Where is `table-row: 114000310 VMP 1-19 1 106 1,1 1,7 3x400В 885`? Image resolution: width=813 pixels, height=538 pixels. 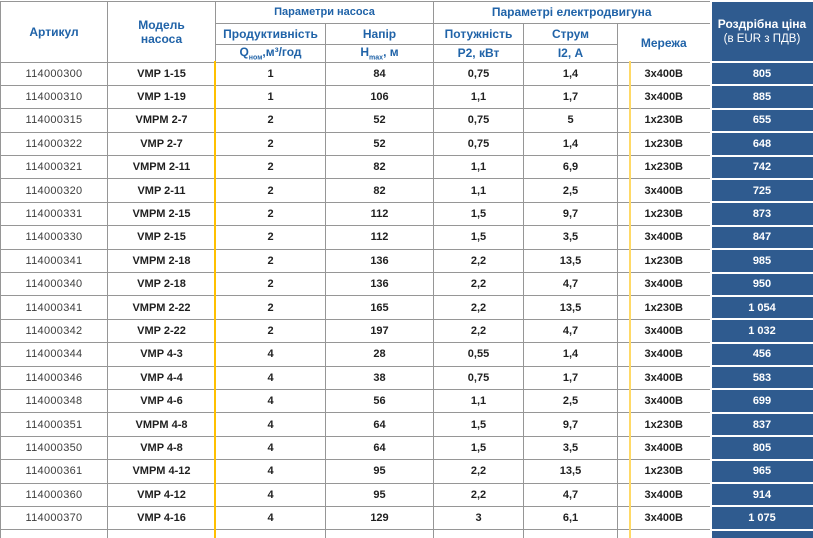
table-row: 114000310 VMP 1-19 1 106 1,1 1,7 3x400В 885 is located at coordinates (406, 97).